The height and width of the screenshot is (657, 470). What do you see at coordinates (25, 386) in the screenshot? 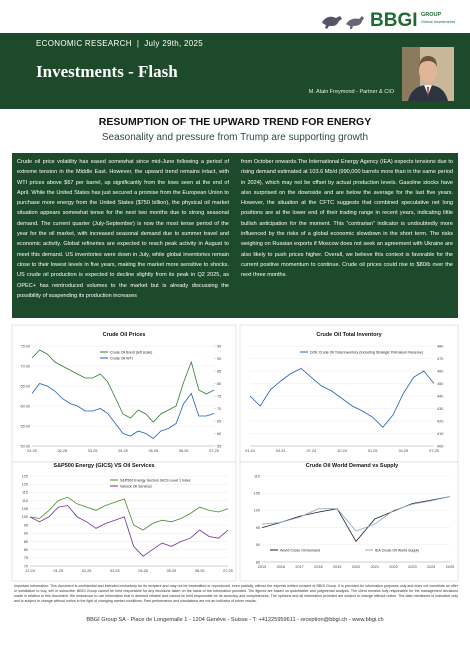
I see `y-tick-label: 65.00` at bounding box center [25, 386].